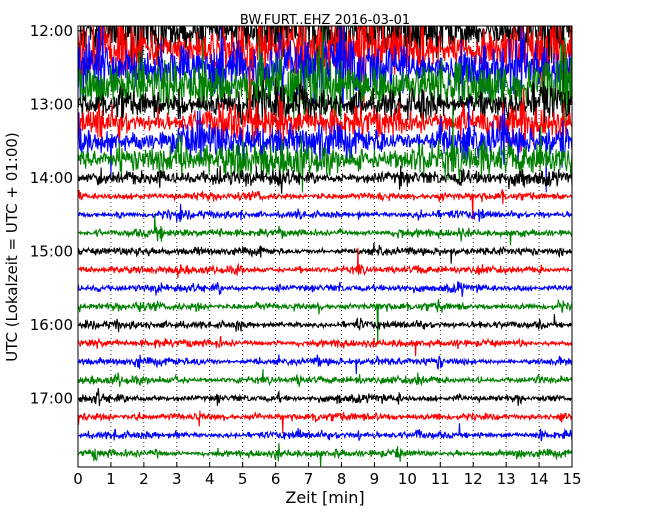 This screenshot has width=650, height=524. I want to click on y-tick-label: 15:00, so click(51, 251).